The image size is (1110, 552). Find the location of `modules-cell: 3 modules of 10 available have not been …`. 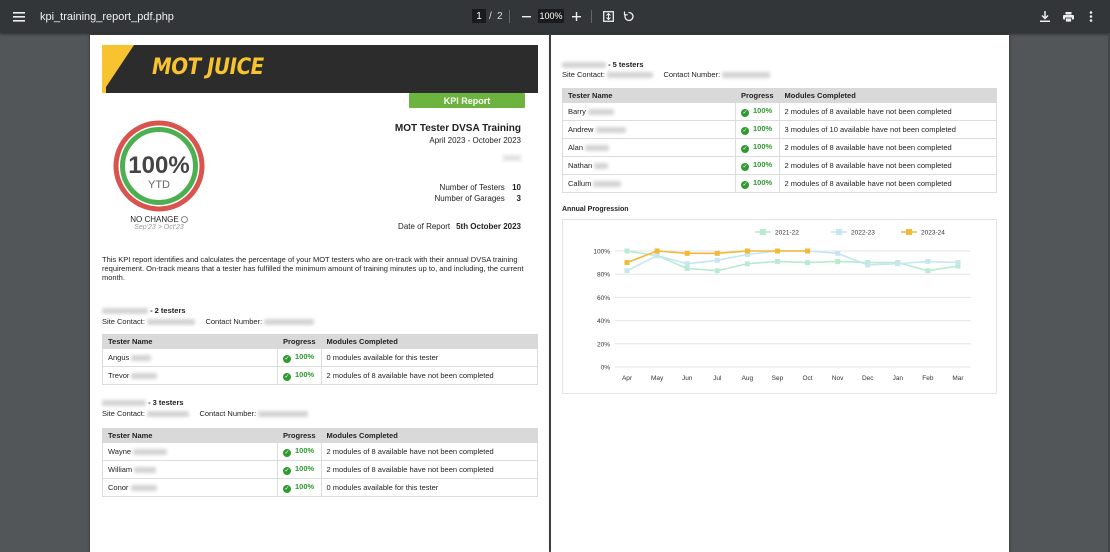

modules-cell: 3 modules of 10 available have not been … is located at coordinates (888, 129).